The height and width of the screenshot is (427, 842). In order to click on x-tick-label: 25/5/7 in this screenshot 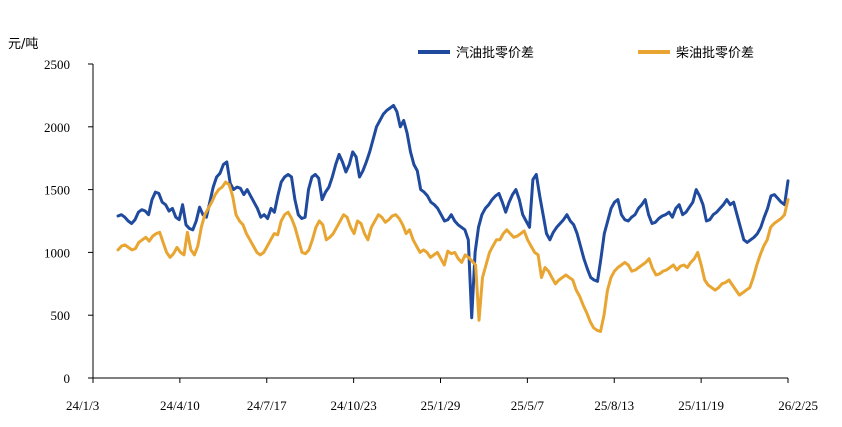, I will do `click(528, 405)`.